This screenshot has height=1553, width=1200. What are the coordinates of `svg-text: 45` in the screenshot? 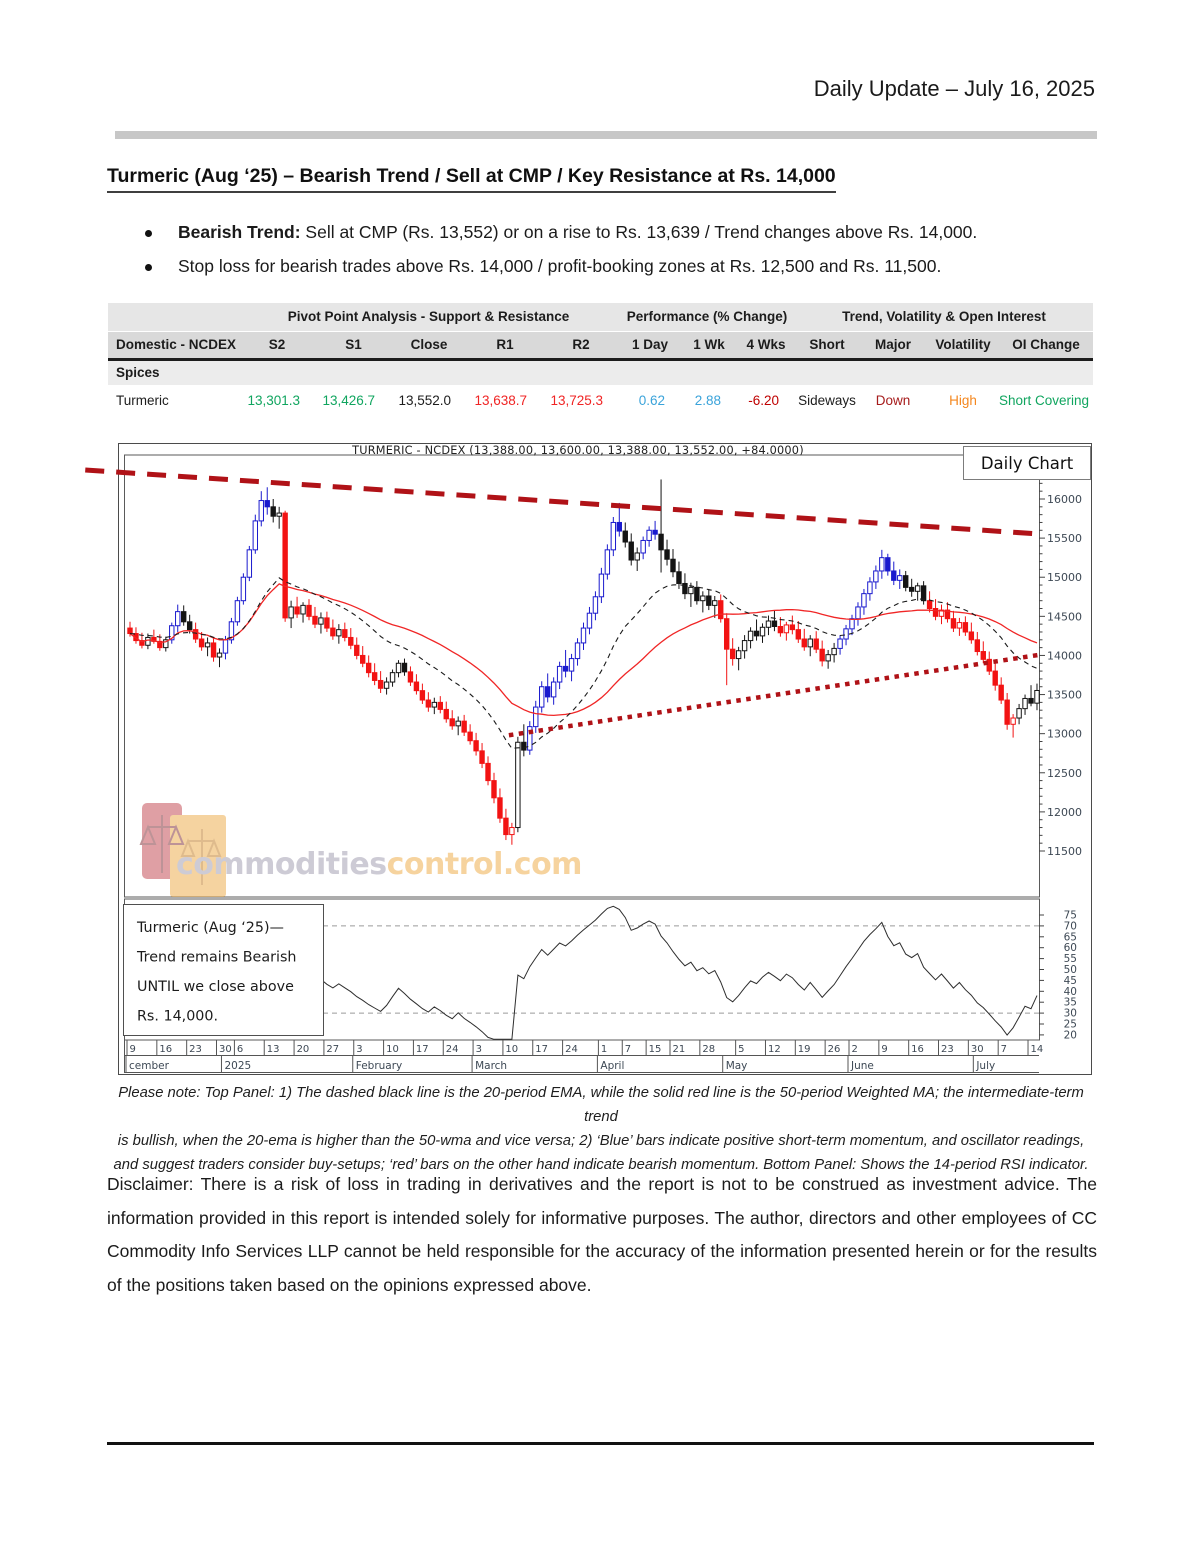 It's located at (1070, 981).